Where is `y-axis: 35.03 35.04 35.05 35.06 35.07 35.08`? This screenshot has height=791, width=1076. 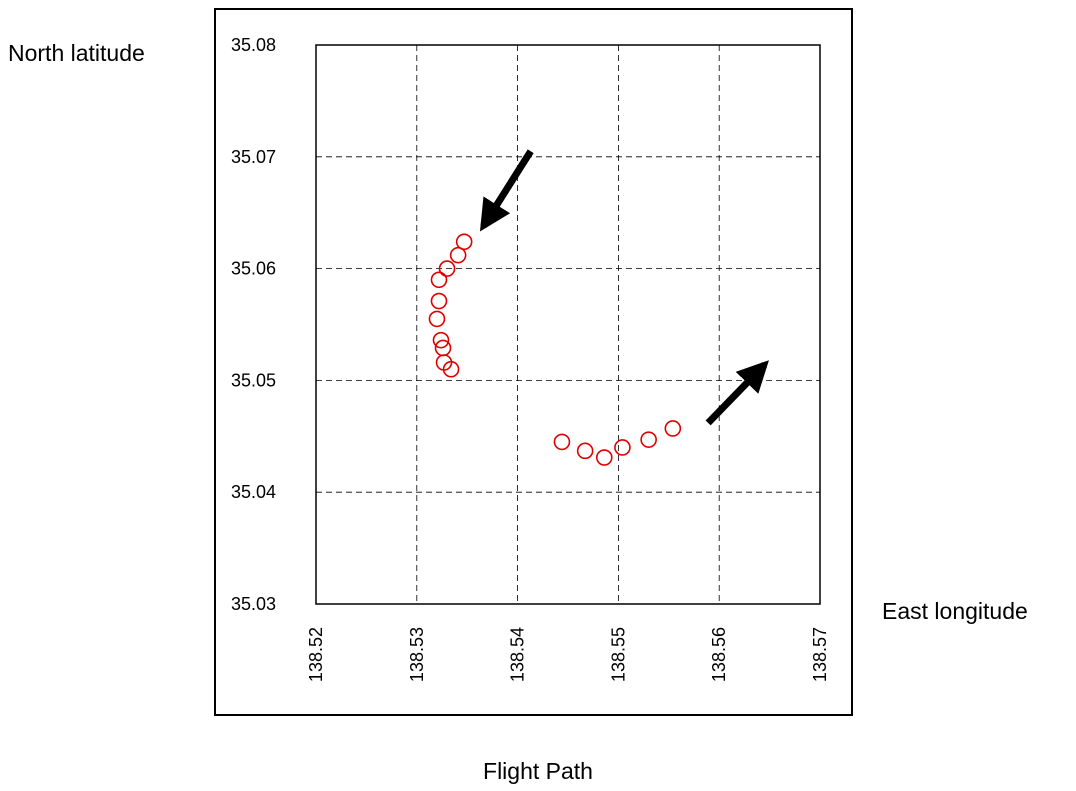
y-axis: 35.03 35.04 35.05 35.06 35.07 35.08 is located at coordinates (253, 324).